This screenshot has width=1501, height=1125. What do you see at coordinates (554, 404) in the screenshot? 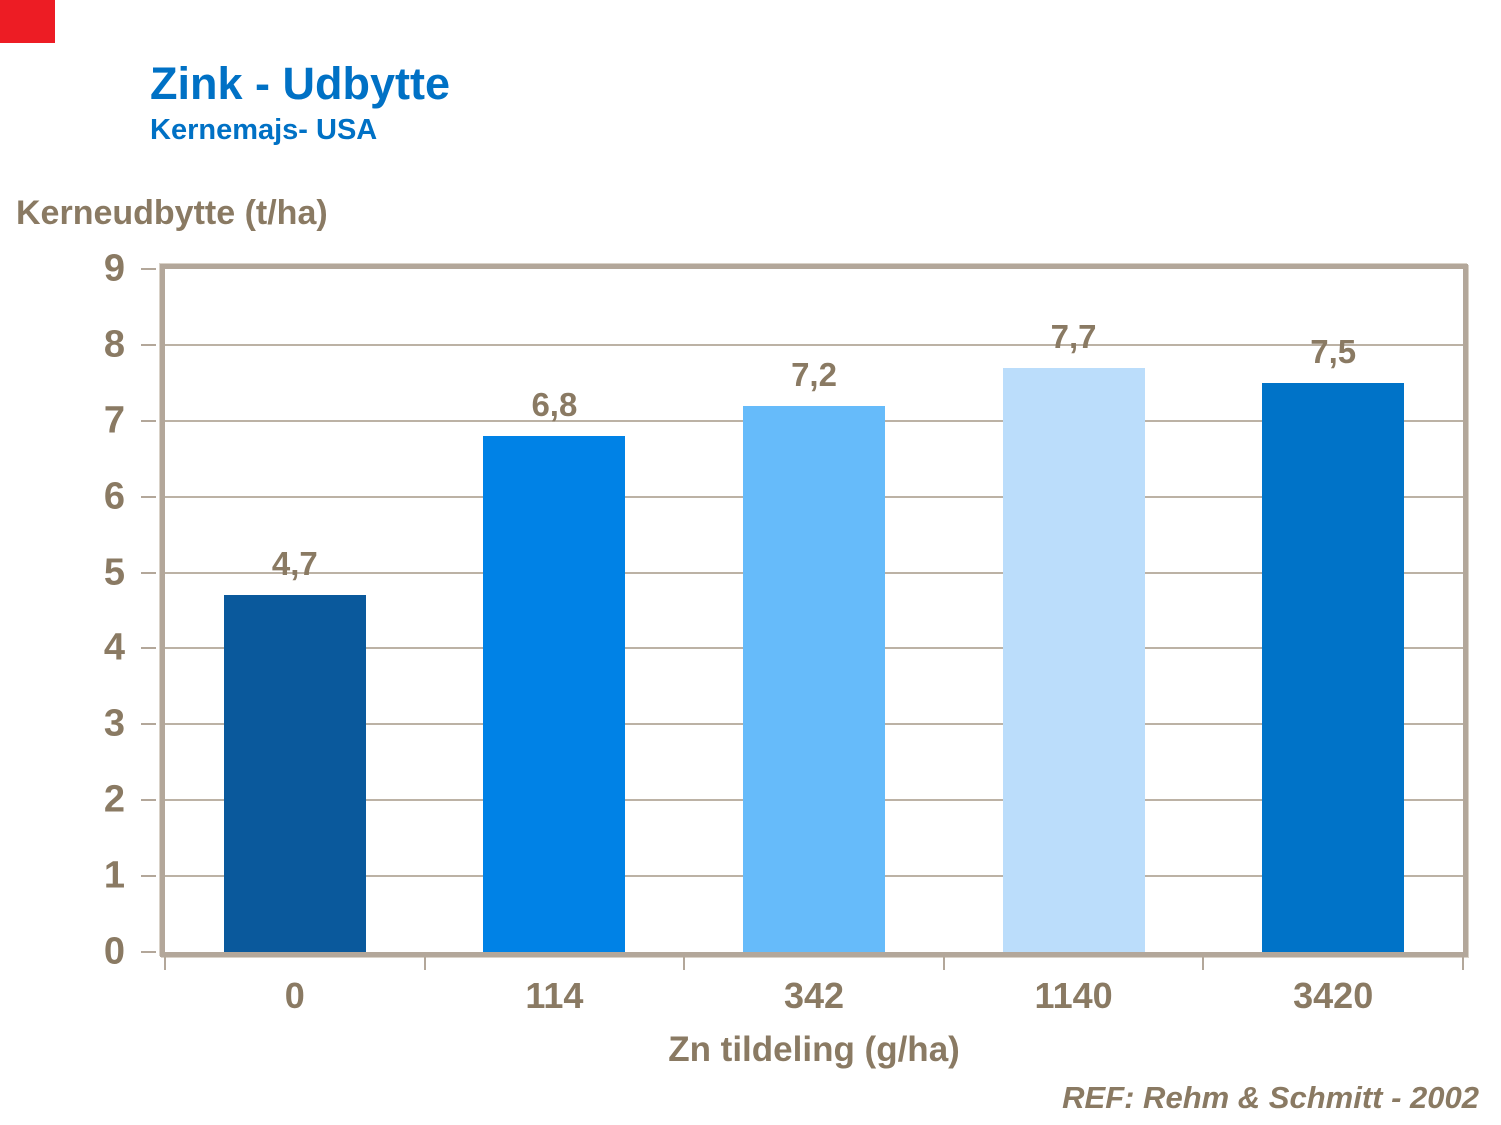
I see `bar-value-label: 6,8` at bounding box center [554, 404].